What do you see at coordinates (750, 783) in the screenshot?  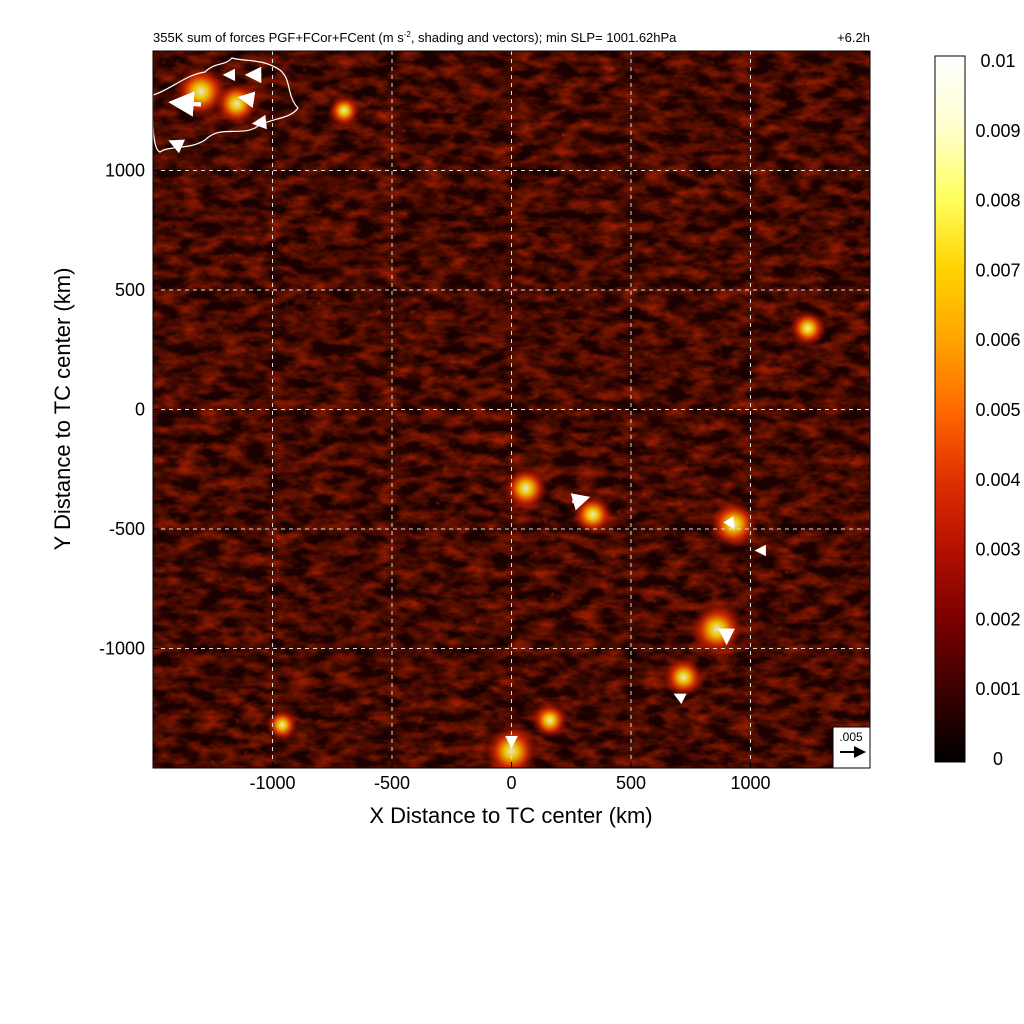 I see `x-tick-label: 1000` at bounding box center [750, 783].